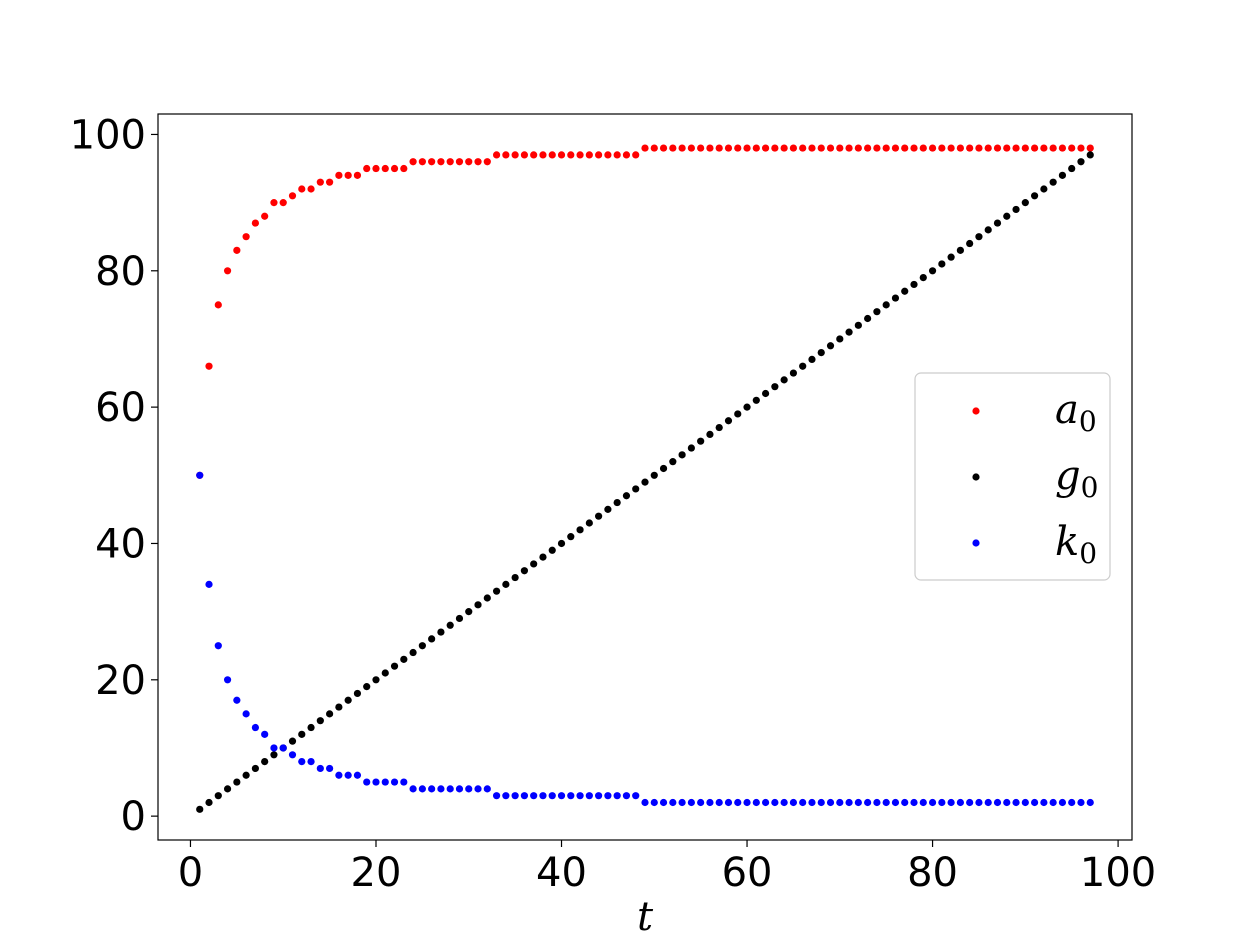 The width and height of the screenshot is (1259, 944). What do you see at coordinates (120, 681) in the screenshot?
I see `y-tick-label: 20` at bounding box center [120, 681].